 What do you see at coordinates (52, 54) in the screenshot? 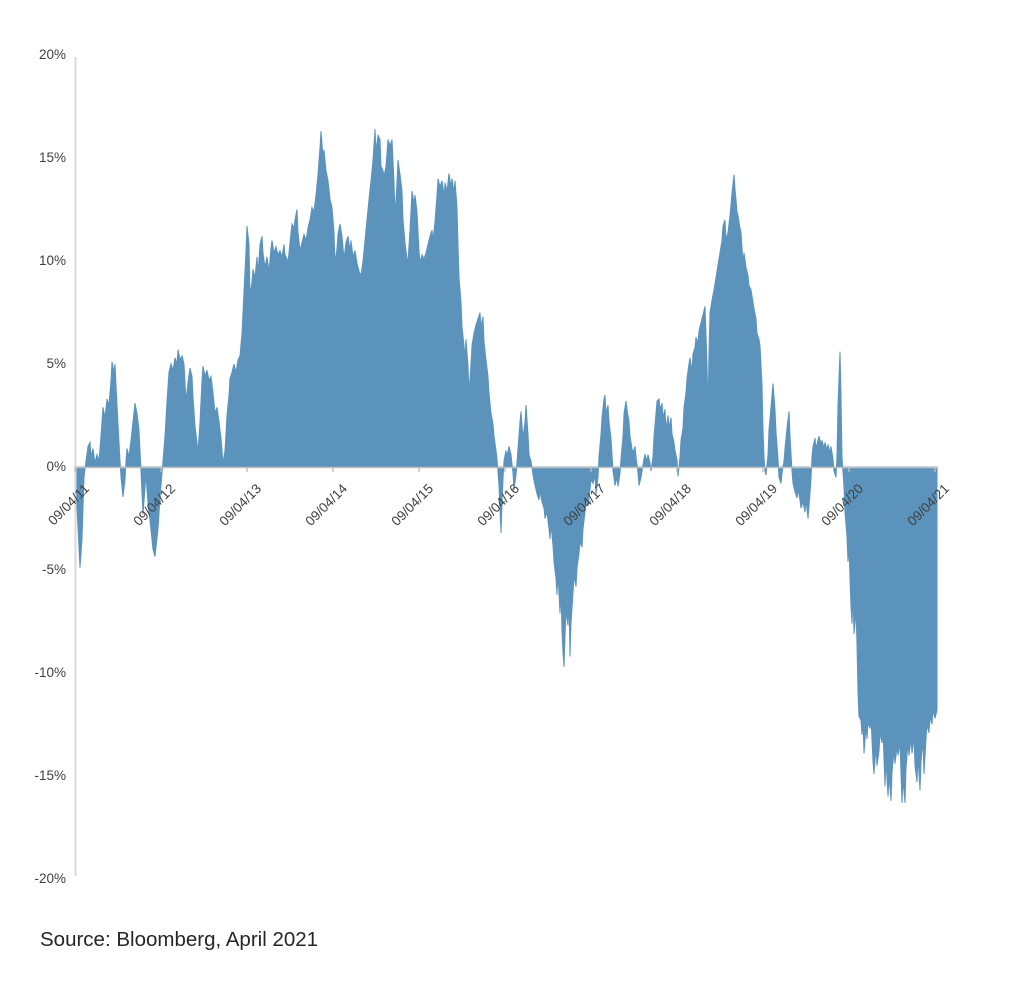
I see `y-axis-label: 20%` at bounding box center [52, 54].